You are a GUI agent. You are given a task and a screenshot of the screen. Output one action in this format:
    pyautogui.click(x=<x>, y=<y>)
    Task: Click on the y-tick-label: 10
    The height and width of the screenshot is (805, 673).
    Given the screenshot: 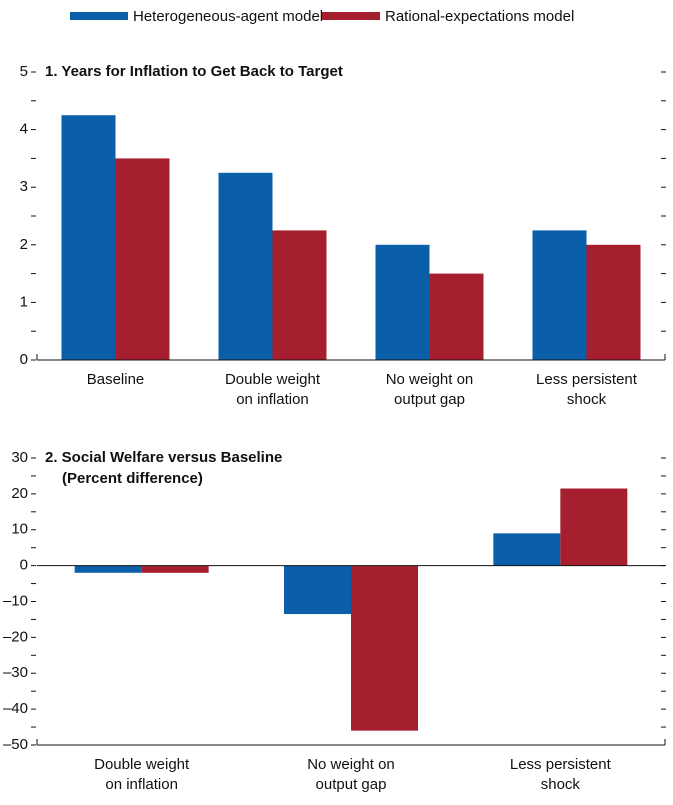 What is the action you would take?
    pyautogui.click(x=19, y=529)
    